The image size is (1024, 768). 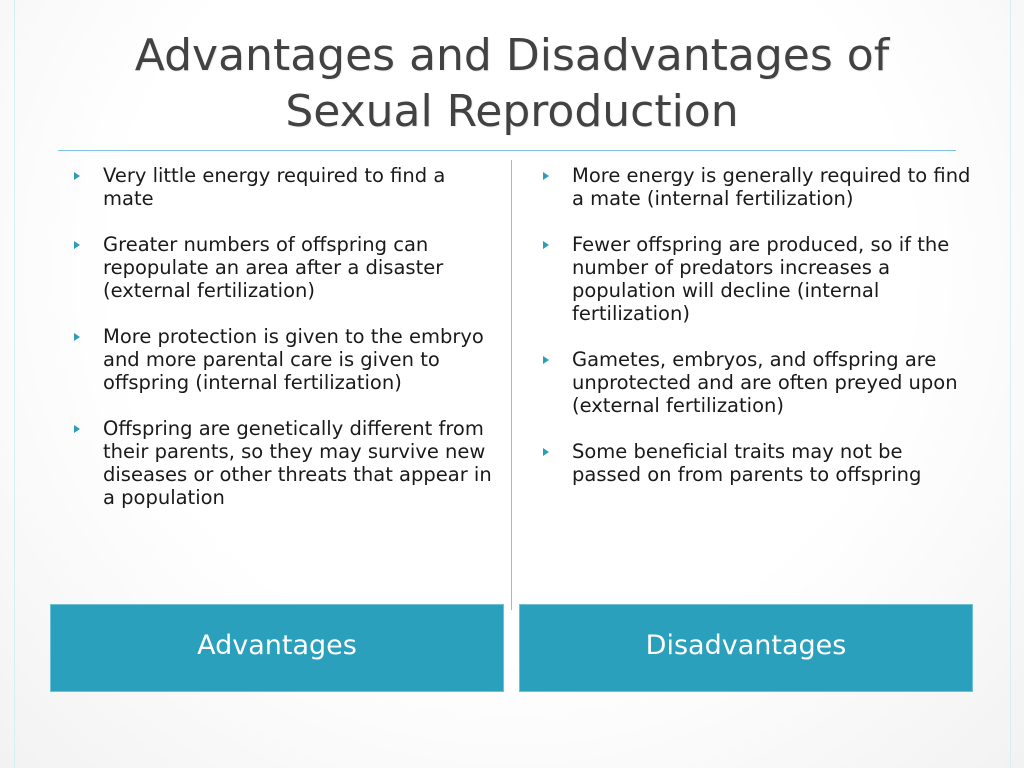 What do you see at coordinates (512, 111) in the screenshot?
I see `title-line-2: Sexual Reproduction` at bounding box center [512, 111].